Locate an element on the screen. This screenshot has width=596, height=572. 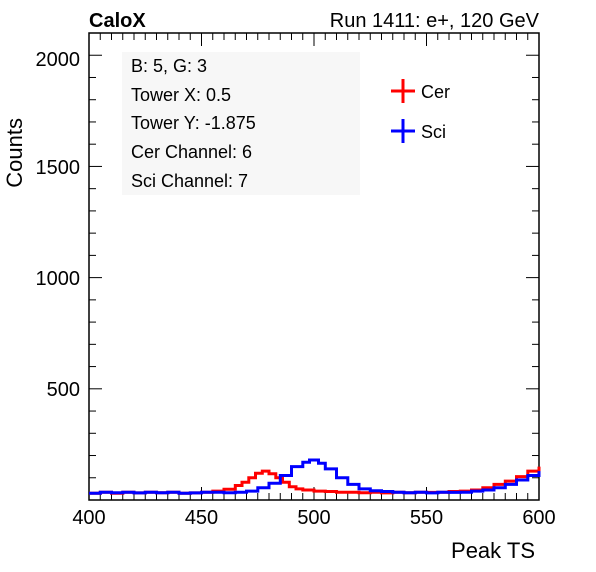
x-tick-labels: 400 450 500 550 600 is located at coordinates (313, 518).